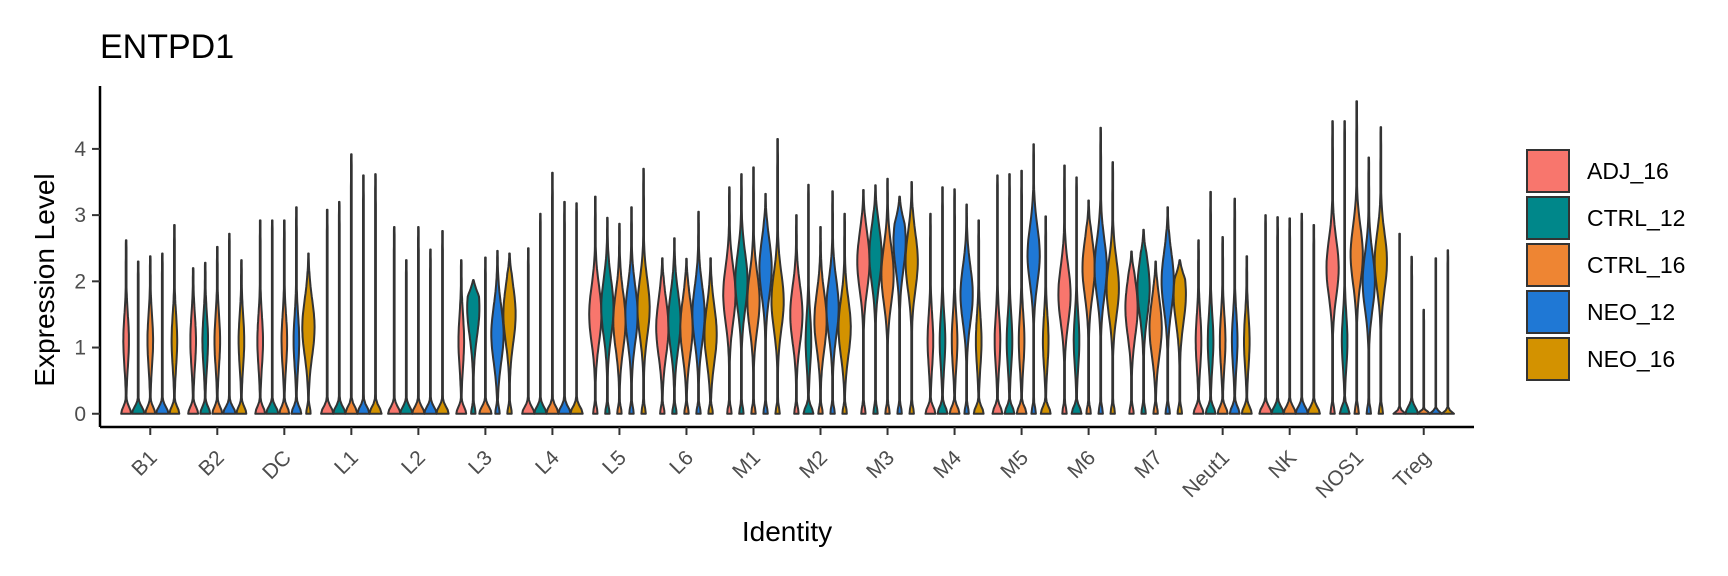 Image resolution: width=1728 pixels, height=576 pixels. Describe the element at coordinates (880, 464) in the screenshot. I see `x-tick-label-m3: M3` at that location.